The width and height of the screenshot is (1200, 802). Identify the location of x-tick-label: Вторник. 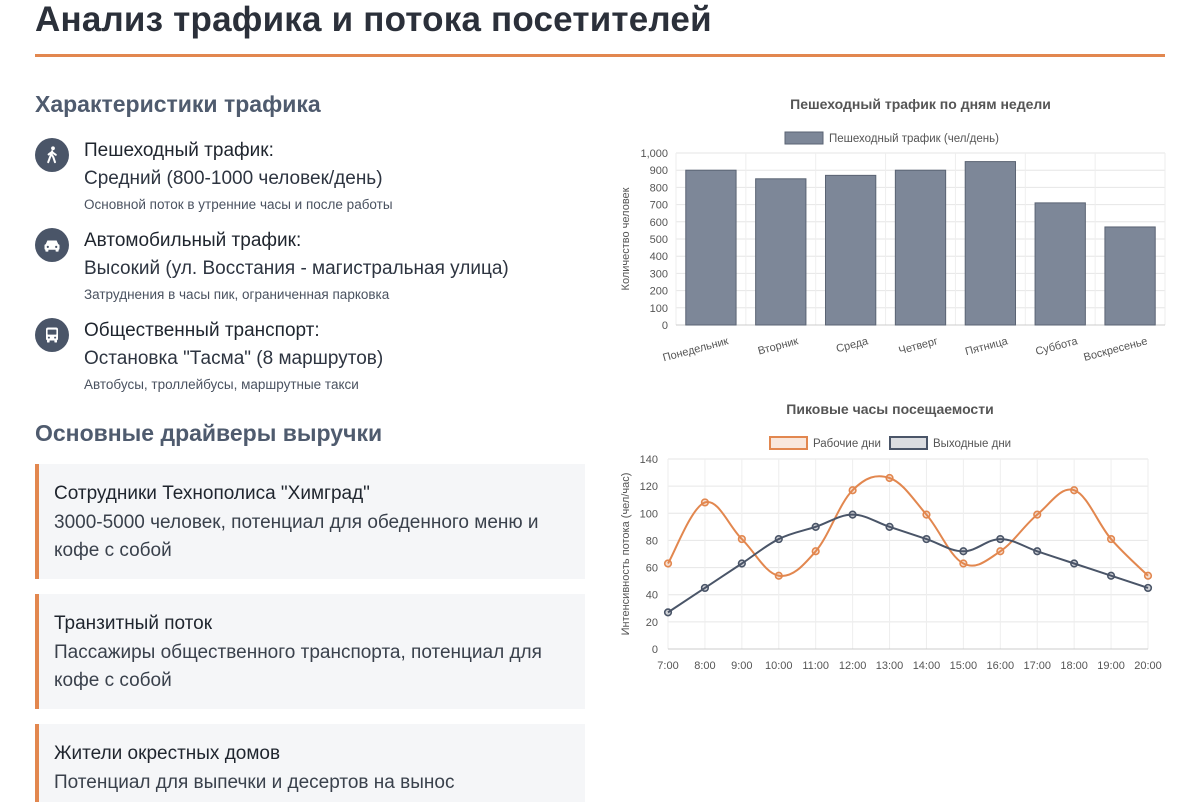
(778, 346).